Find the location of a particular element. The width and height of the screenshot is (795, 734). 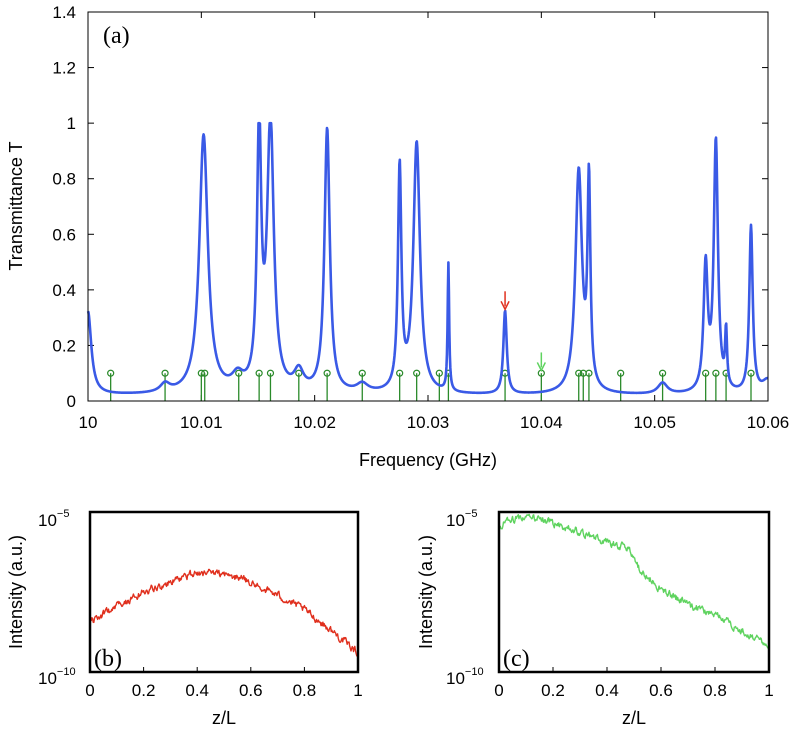

panel-a-stems is located at coordinates (431, 385).